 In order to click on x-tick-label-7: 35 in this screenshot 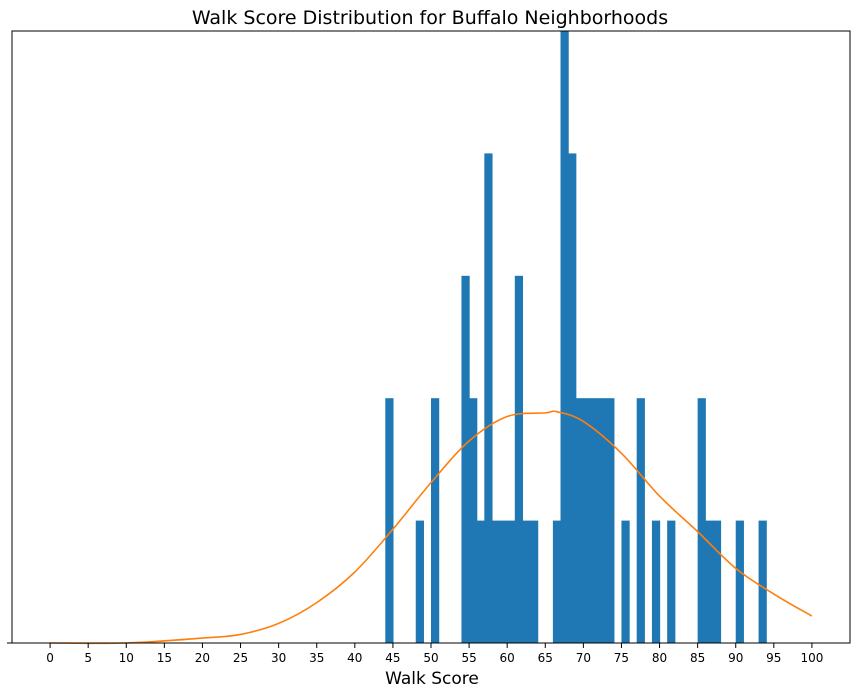, I will do `click(316, 658)`.